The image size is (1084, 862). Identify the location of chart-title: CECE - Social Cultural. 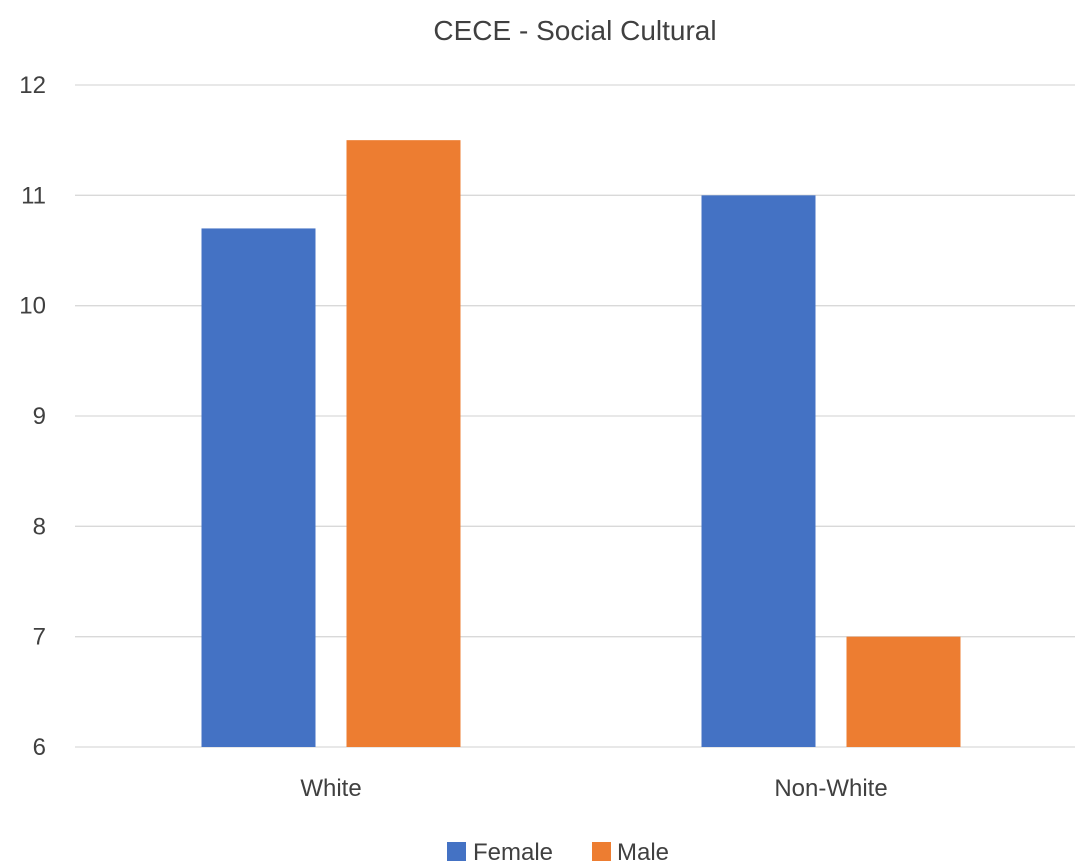
(574, 30).